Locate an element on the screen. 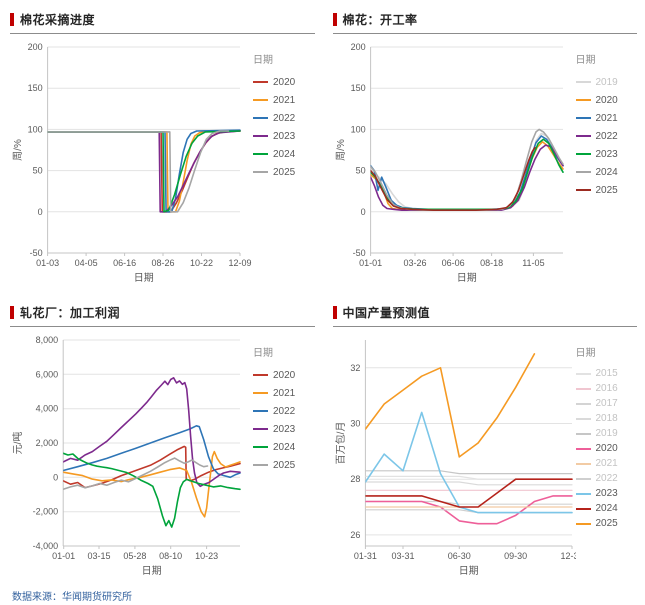 The height and width of the screenshot is (605, 645). svg-text: 08-26 is located at coordinates (162, 263).